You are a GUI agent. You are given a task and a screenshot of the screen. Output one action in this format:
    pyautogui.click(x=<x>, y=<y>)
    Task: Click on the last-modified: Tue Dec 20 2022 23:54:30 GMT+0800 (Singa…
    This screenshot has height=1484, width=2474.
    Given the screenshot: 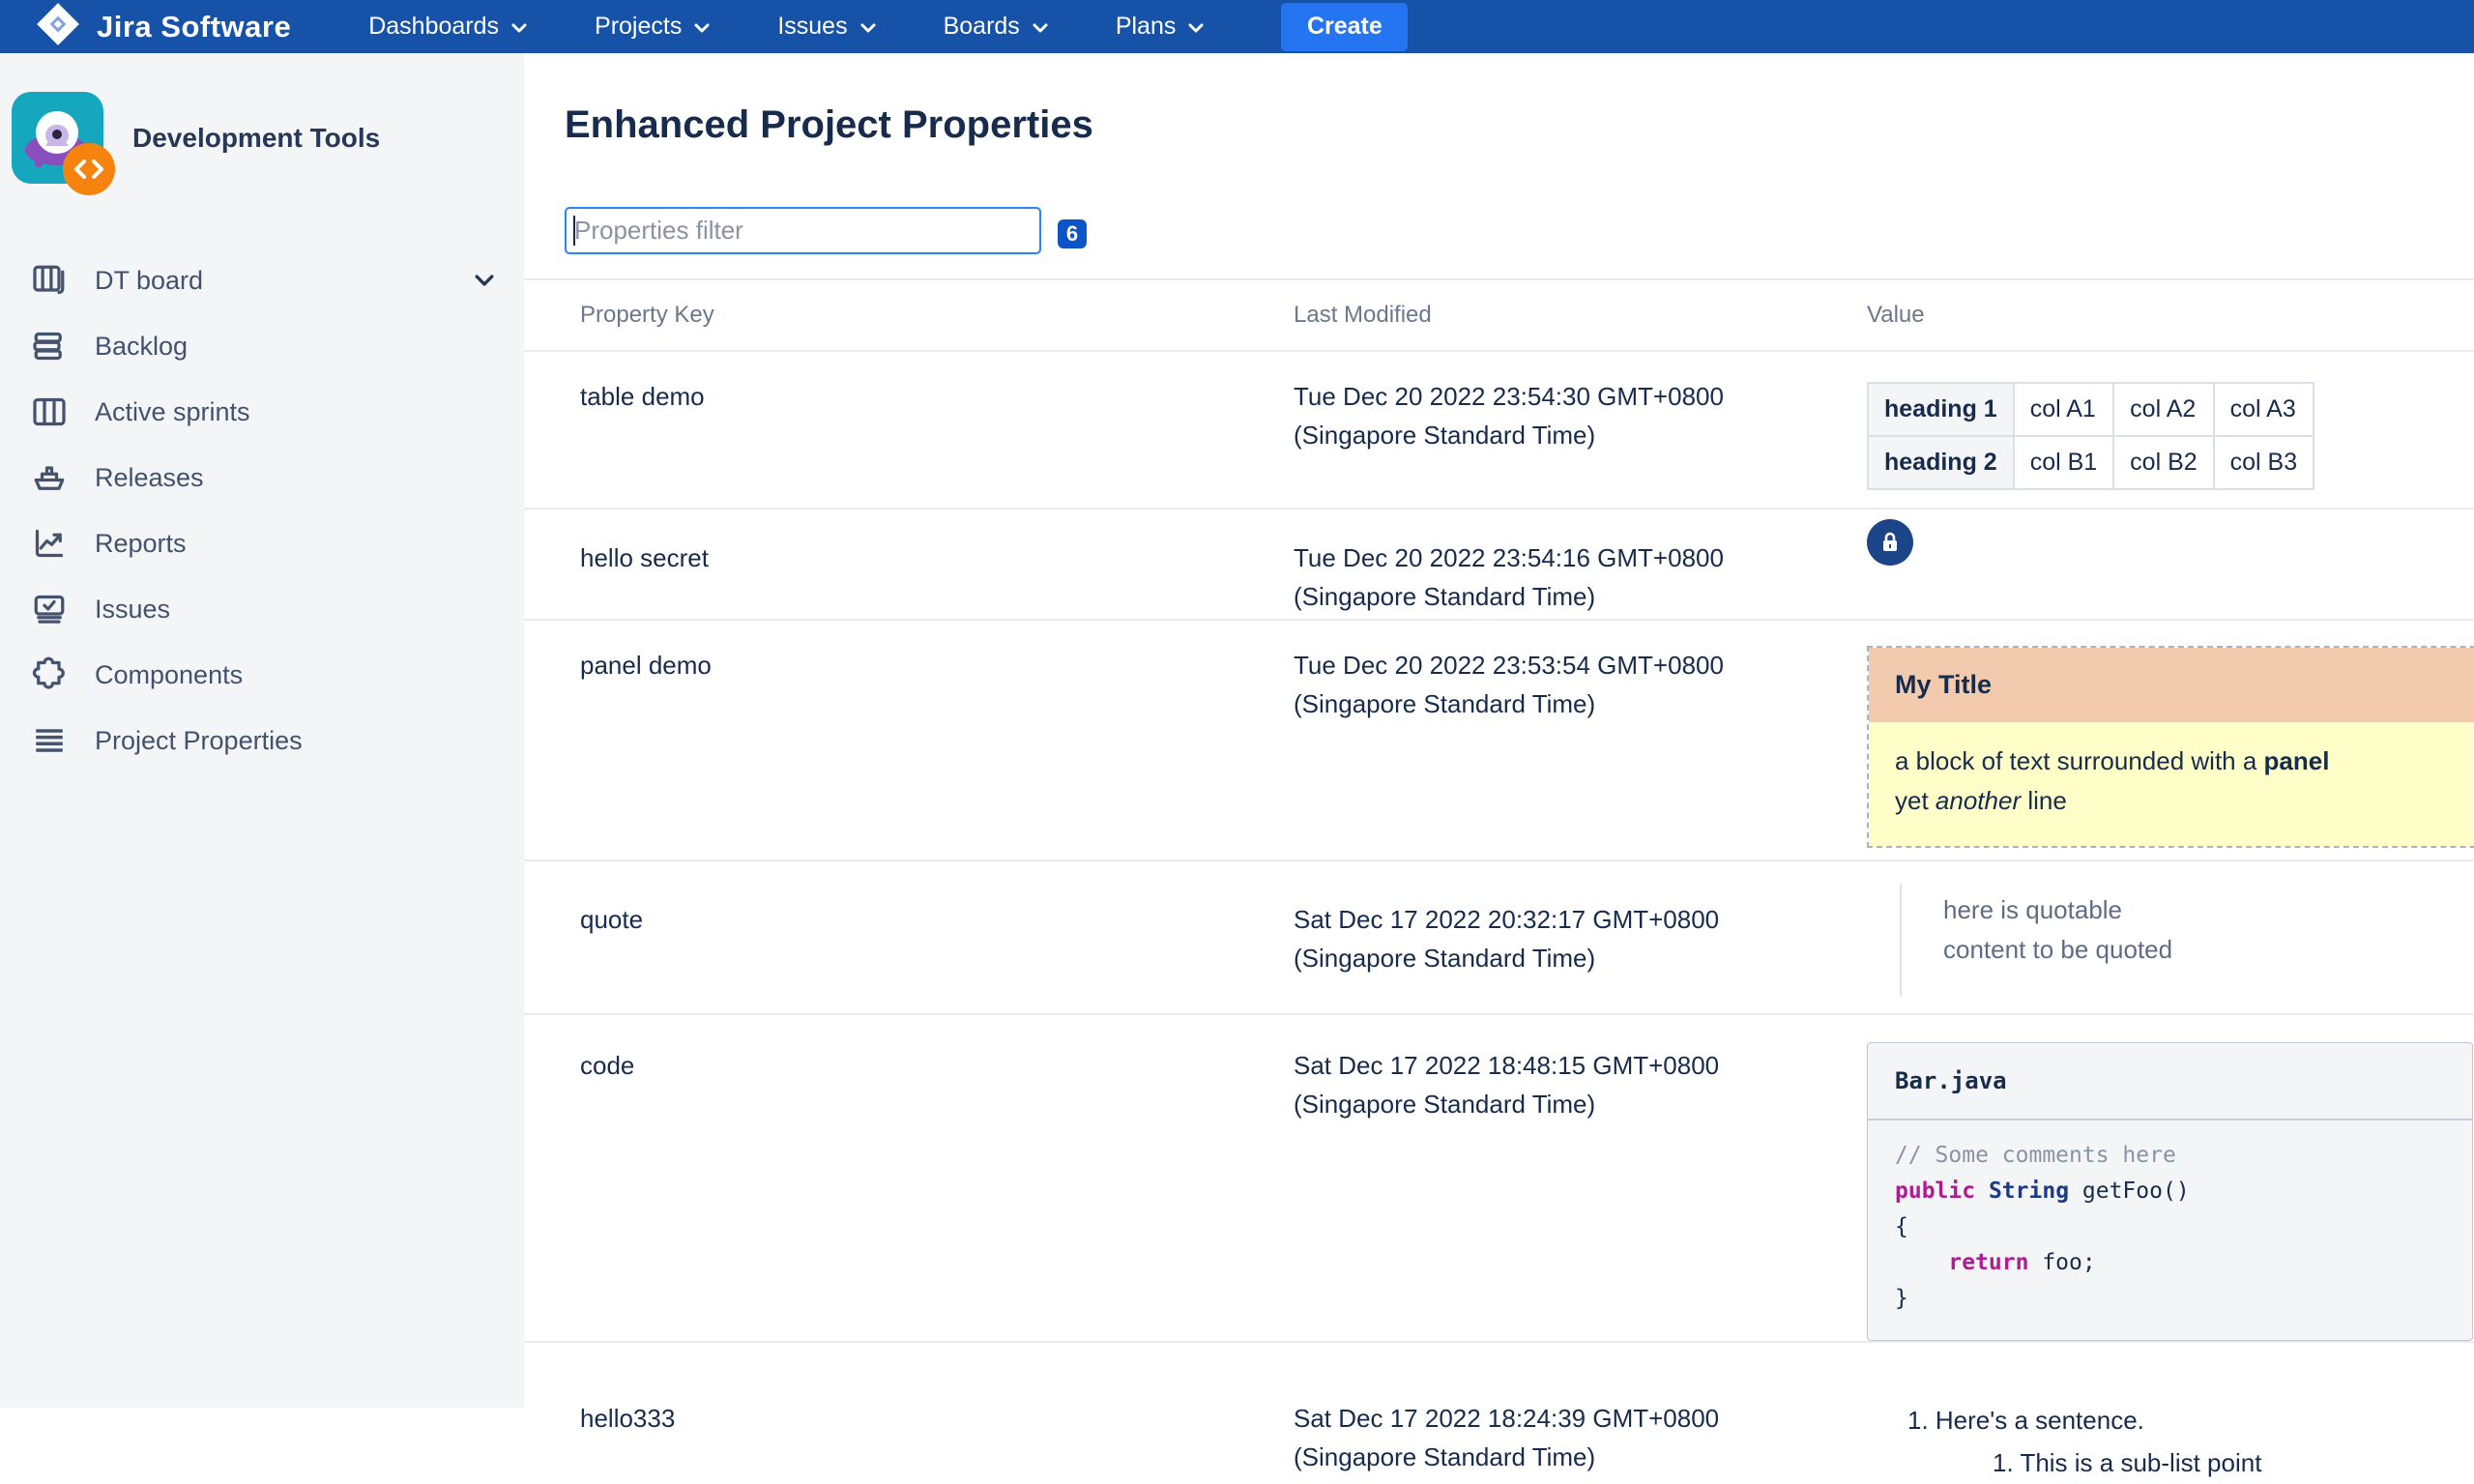 What is the action you would take?
    pyautogui.click(x=1509, y=416)
    